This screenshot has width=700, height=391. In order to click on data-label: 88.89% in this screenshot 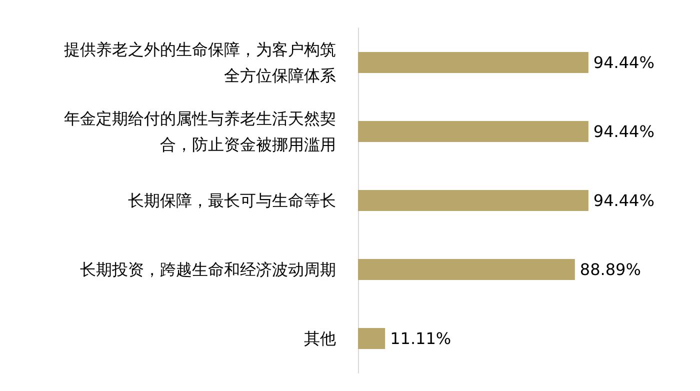, I will do `click(610, 269)`.